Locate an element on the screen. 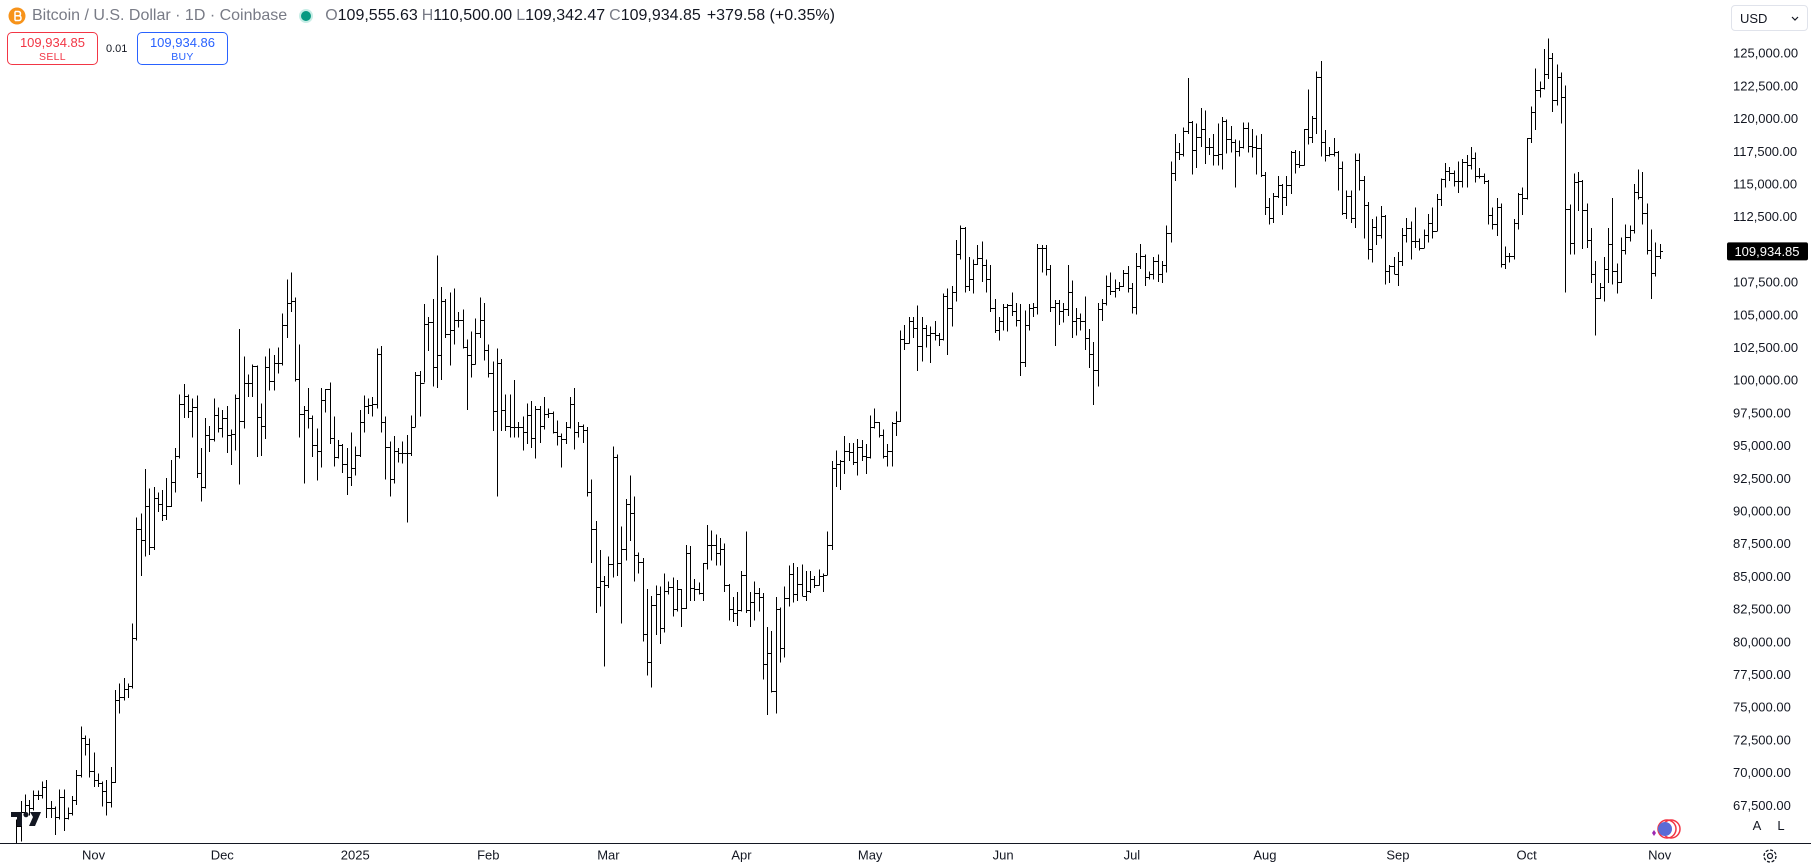  x-tick-label: Nov is located at coordinates (94, 854).